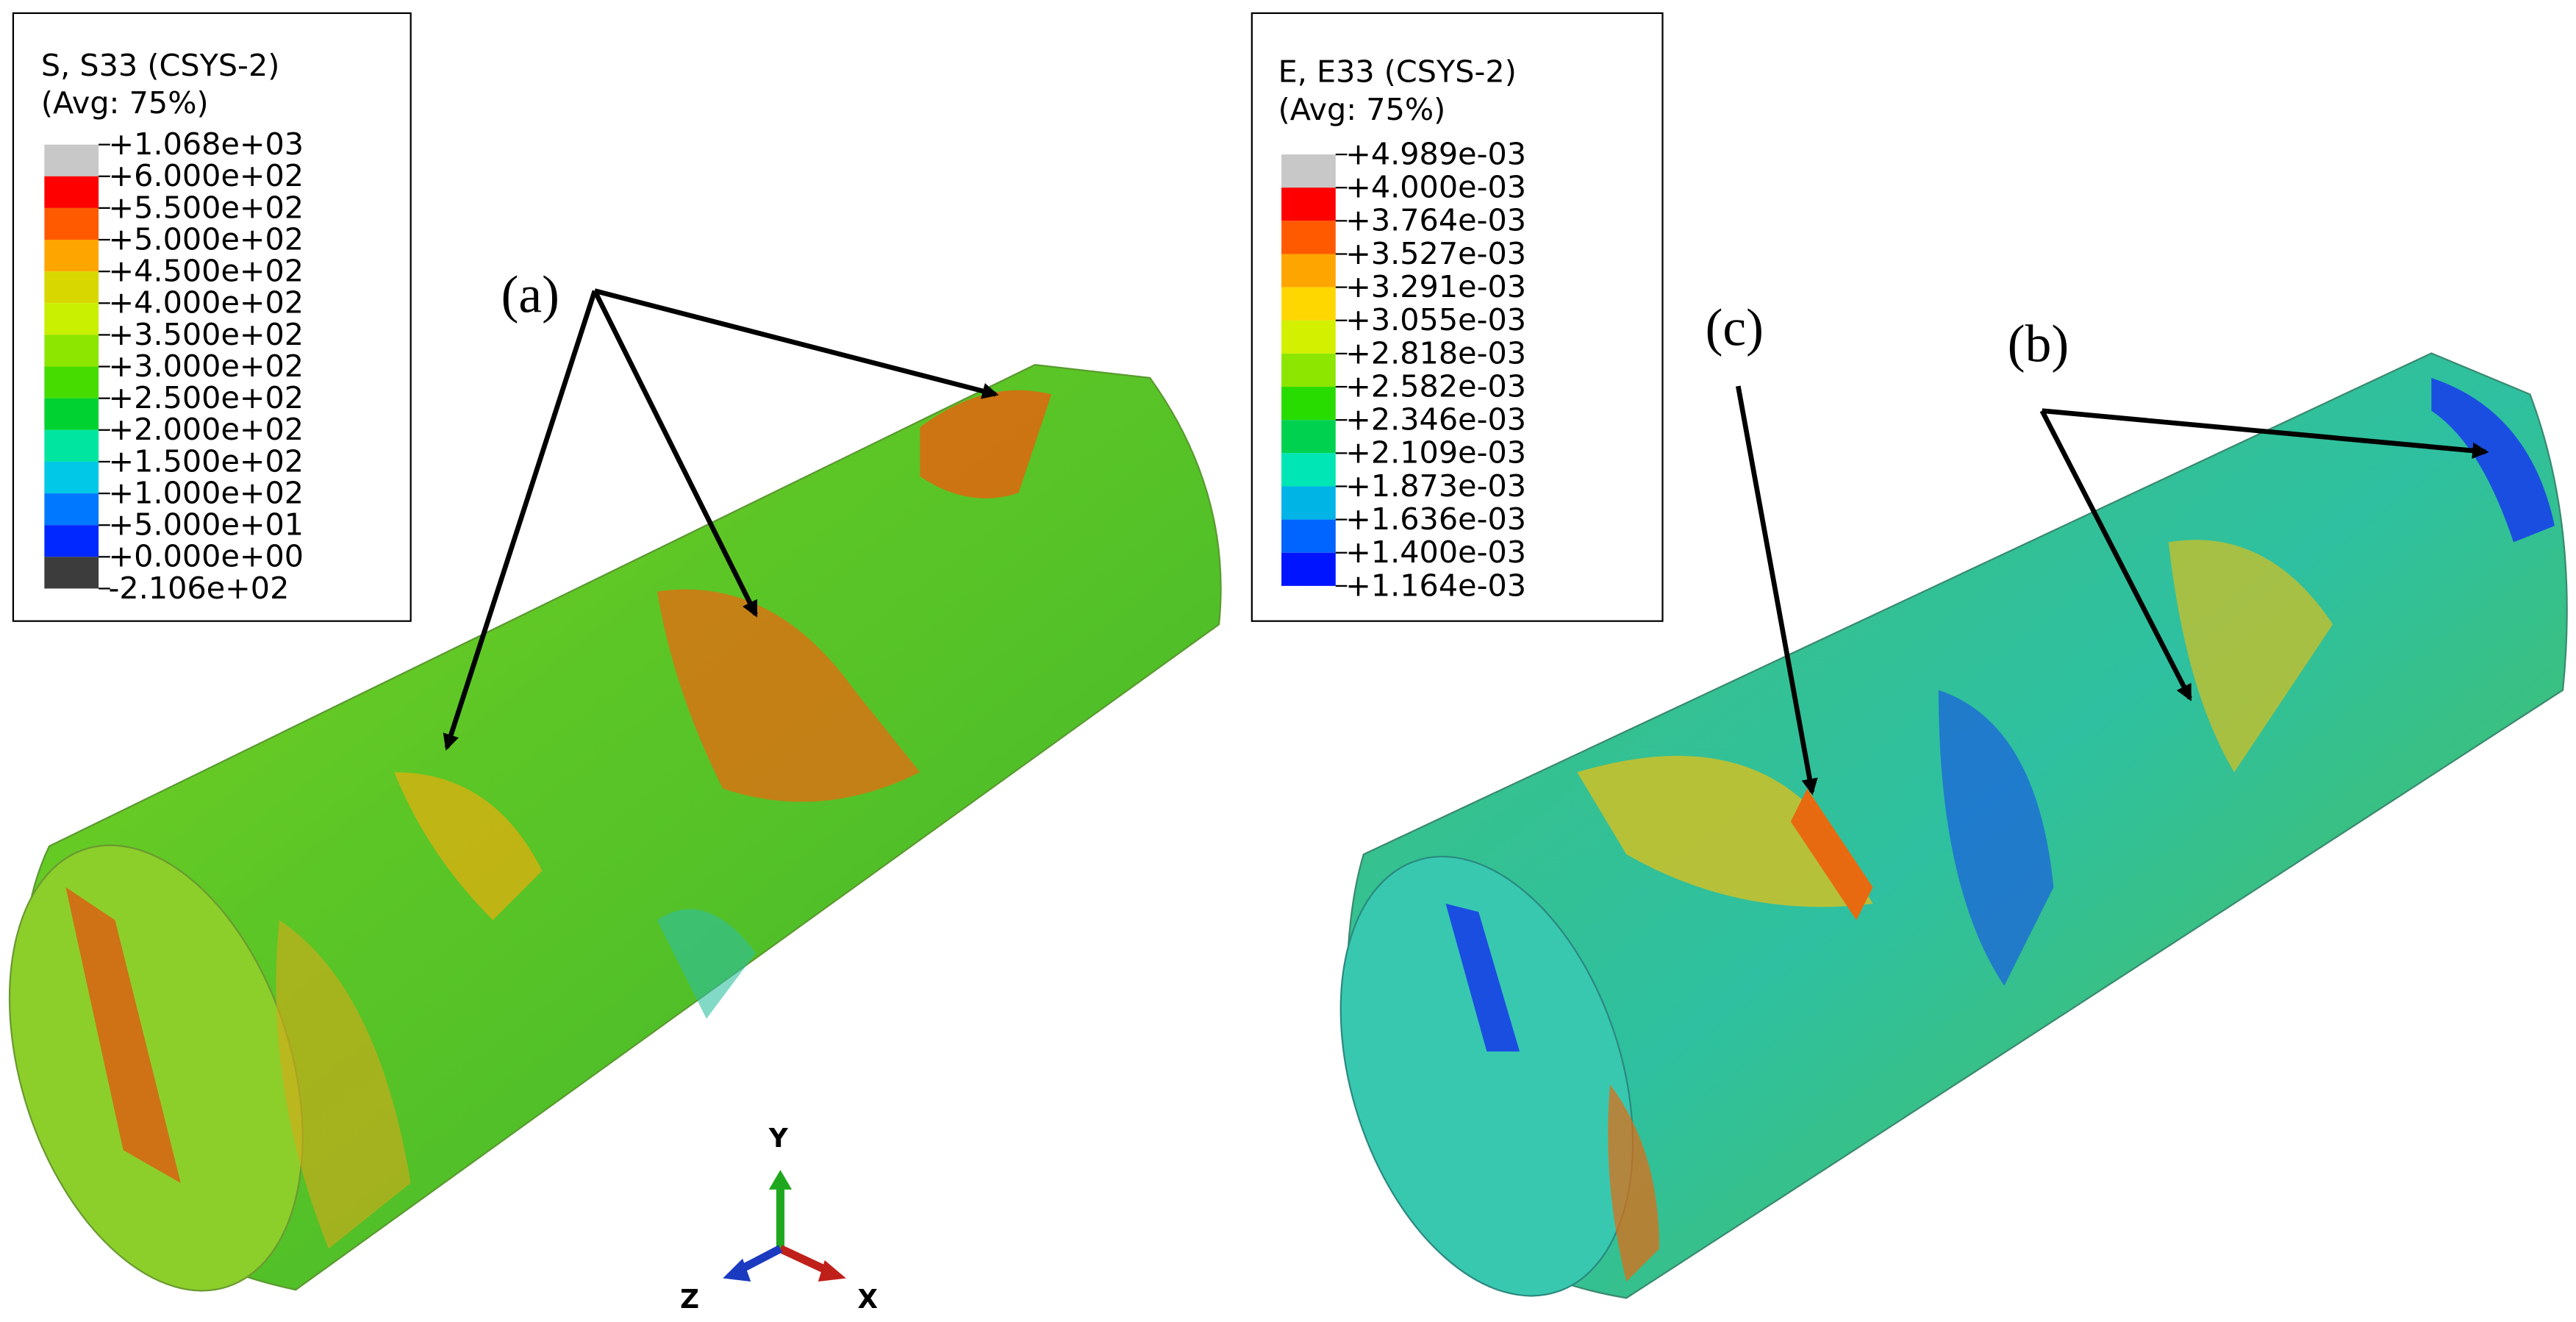  What do you see at coordinates (206, 303) in the screenshot?
I see `legend-label: +4.000e+02` at bounding box center [206, 303].